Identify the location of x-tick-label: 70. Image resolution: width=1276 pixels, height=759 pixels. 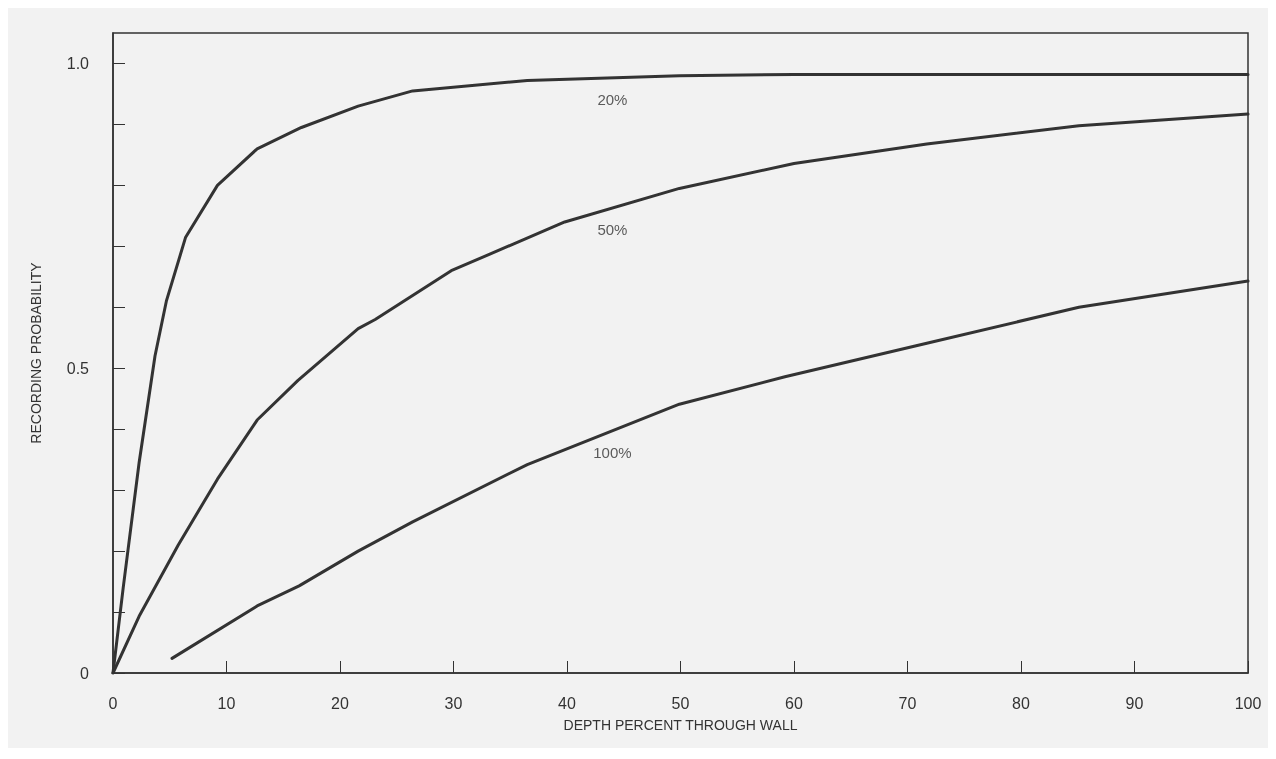
(907, 703).